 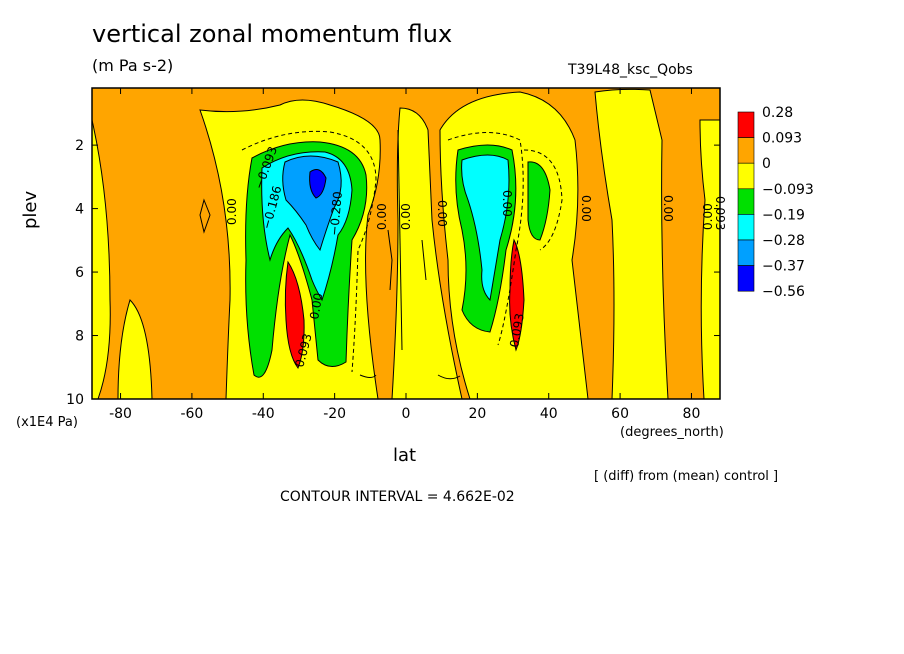 I want to click on contour-interval: CONTOUR INTERVAL = 4.662E-02, so click(x=397, y=497).